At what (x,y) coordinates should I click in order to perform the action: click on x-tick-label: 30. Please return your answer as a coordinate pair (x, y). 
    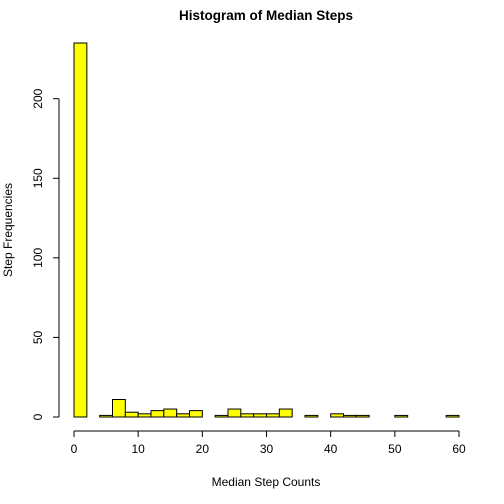
    Looking at the image, I should click on (267, 449).